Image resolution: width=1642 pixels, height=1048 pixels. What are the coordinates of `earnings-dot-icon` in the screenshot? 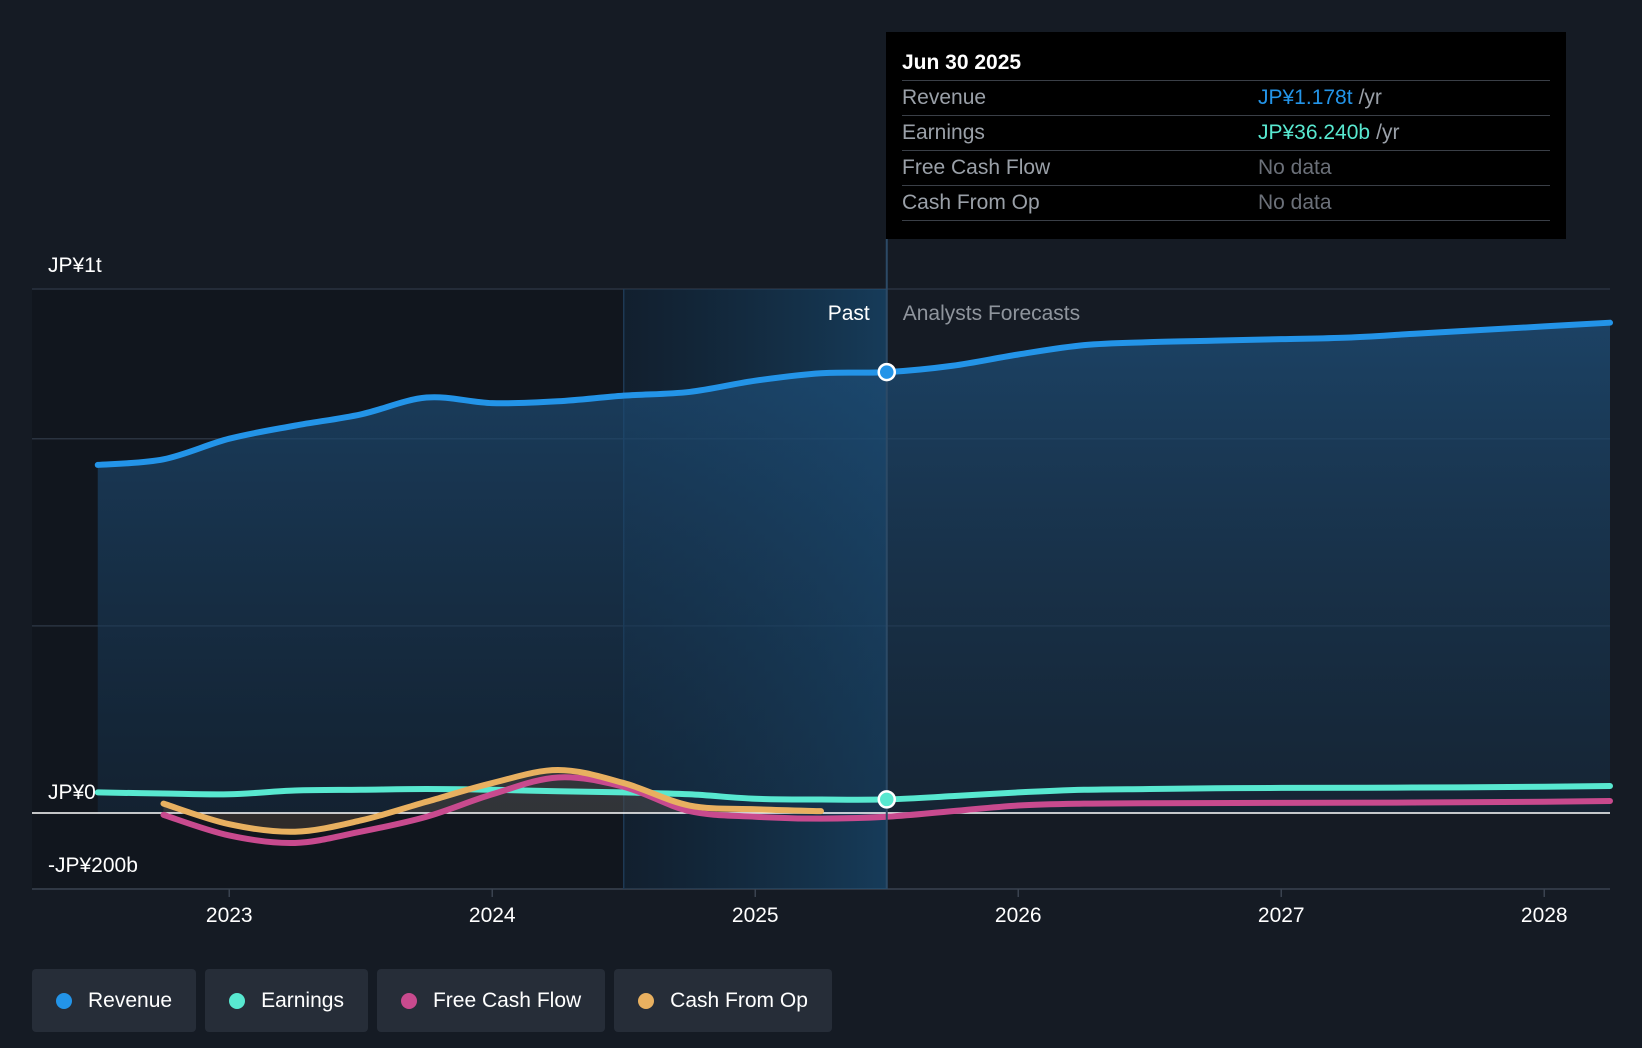 It's located at (237, 1000).